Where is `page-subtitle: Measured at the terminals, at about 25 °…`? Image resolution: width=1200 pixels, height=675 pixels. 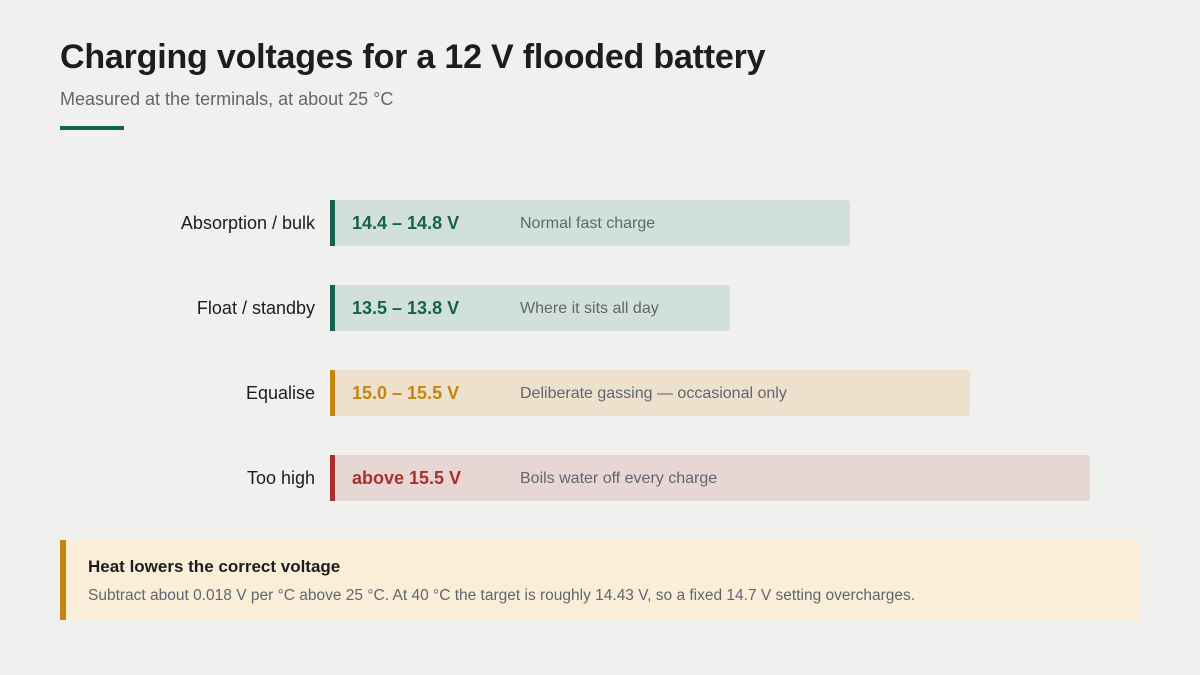
page-subtitle: Measured at the terminals, at about 25 °… is located at coordinates (227, 99).